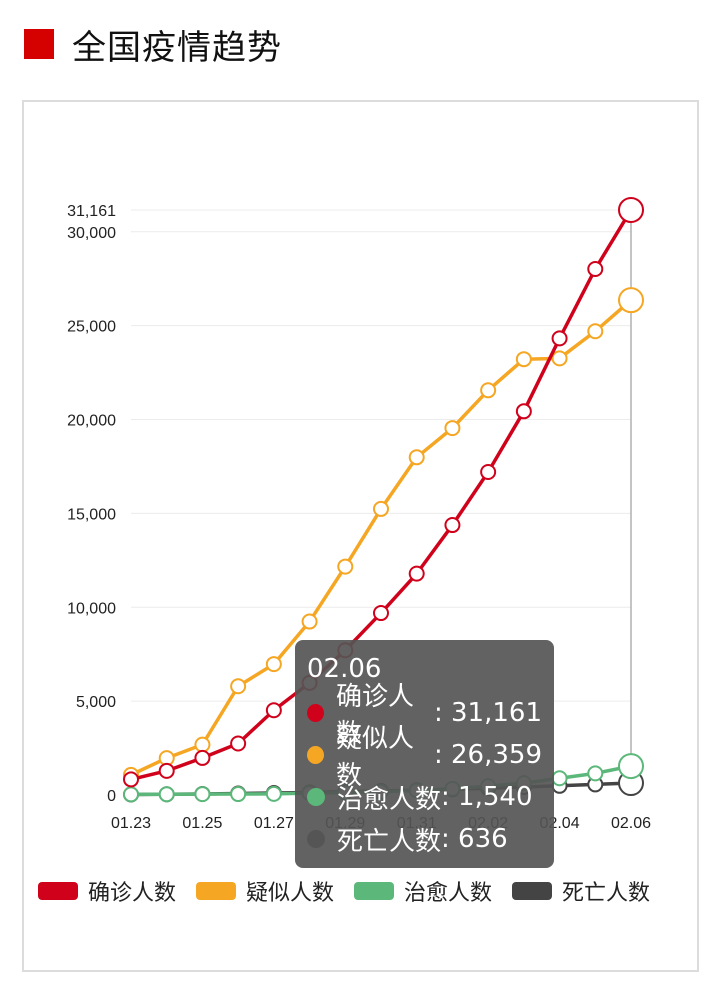 This screenshot has height=1000, width=721. What do you see at coordinates (424, 715) in the screenshot?
I see `tooltip-row-confirmed: 确诊人数: 31,161` at bounding box center [424, 715].